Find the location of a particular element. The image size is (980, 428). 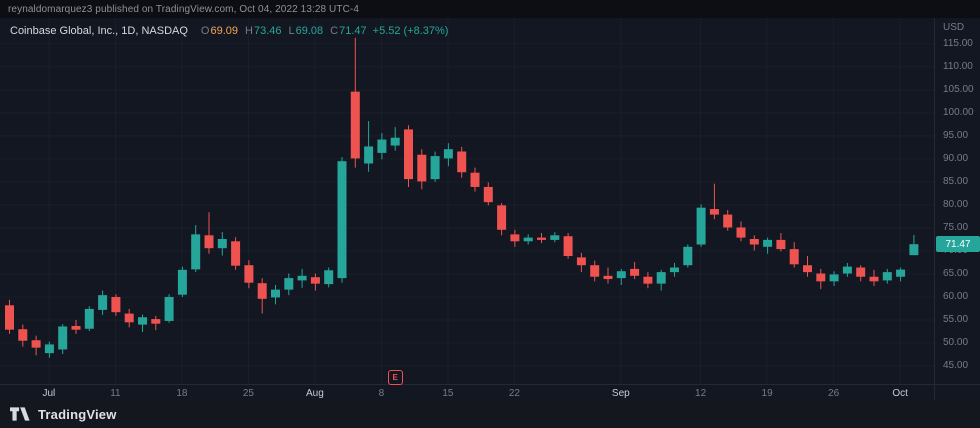

price-axis-label: 60.00 is located at coordinates (956, 296).